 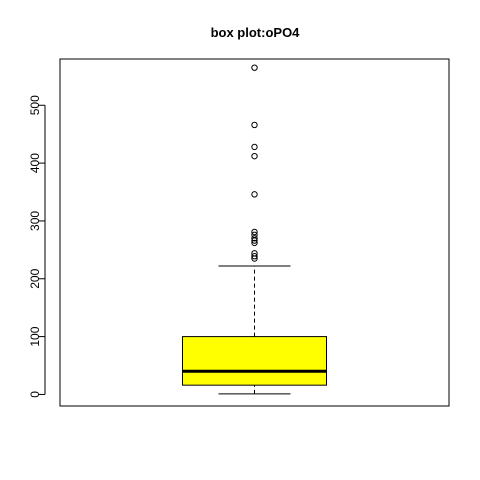 What do you see at coordinates (35, 278) in the screenshot?
I see `y-tick-label: 200` at bounding box center [35, 278].